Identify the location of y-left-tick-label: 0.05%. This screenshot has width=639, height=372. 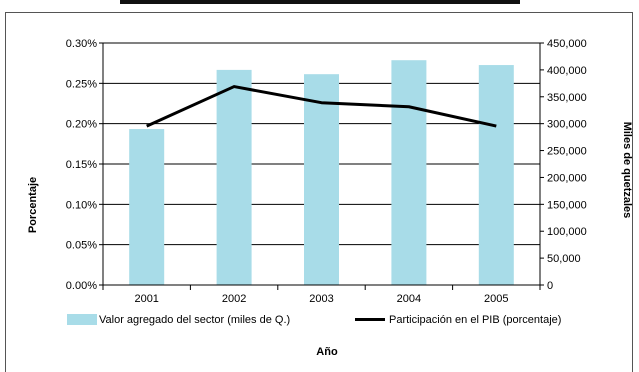
(81, 246).